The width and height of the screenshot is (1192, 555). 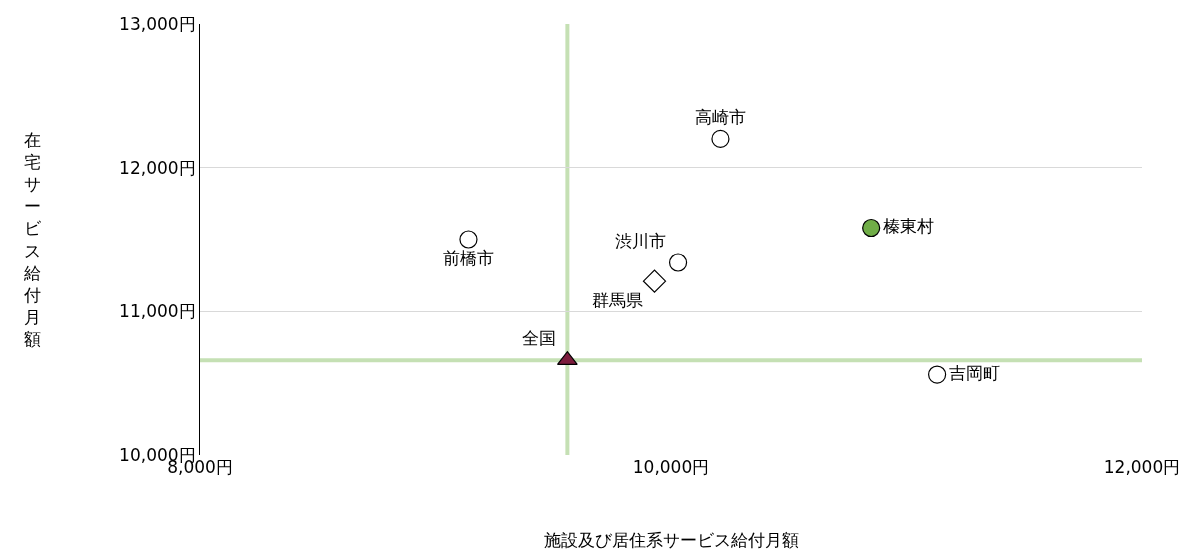 I want to click on x-tick-label: 12,000円, so click(x=1142, y=467).